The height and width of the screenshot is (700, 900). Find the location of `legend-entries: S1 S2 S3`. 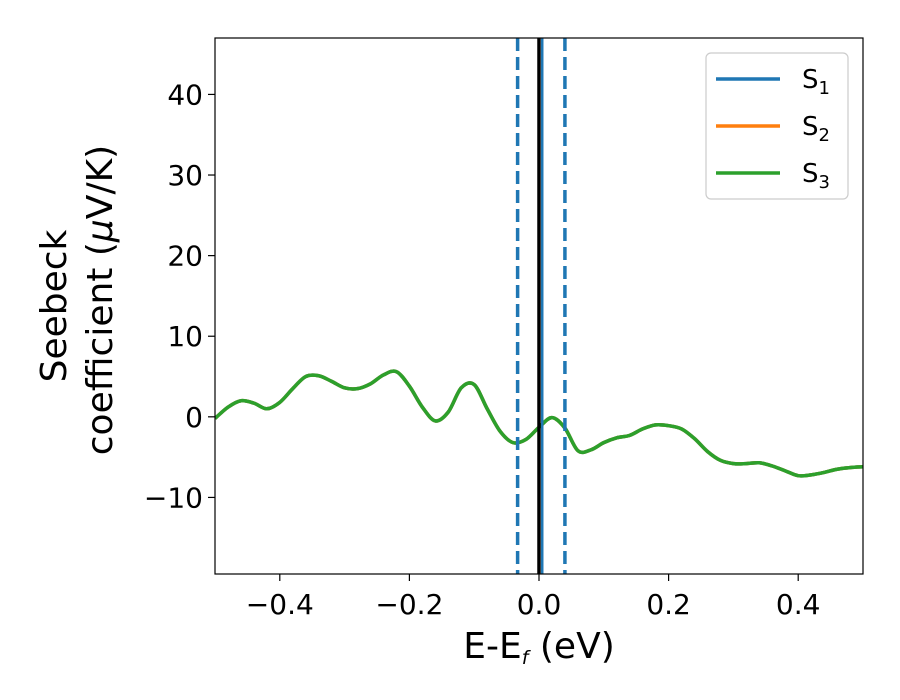

legend-entries: S1 S2 S3 is located at coordinates (773, 129).